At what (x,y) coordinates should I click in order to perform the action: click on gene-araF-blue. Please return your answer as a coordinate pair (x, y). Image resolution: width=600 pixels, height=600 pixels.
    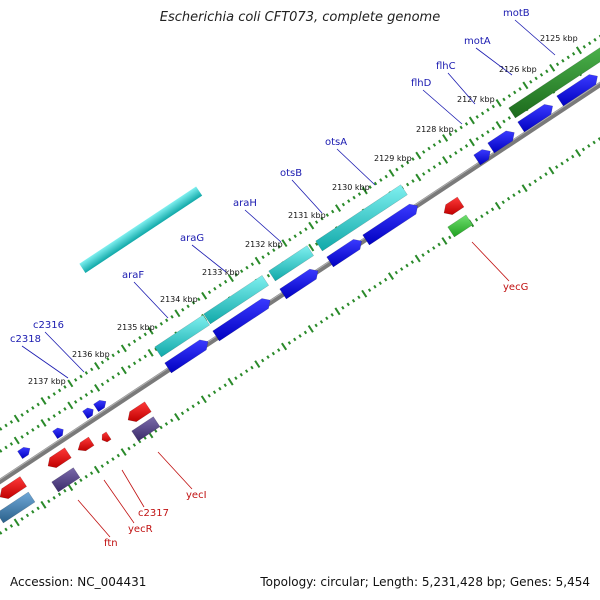
    Looking at the image, I should click on (186, 356).